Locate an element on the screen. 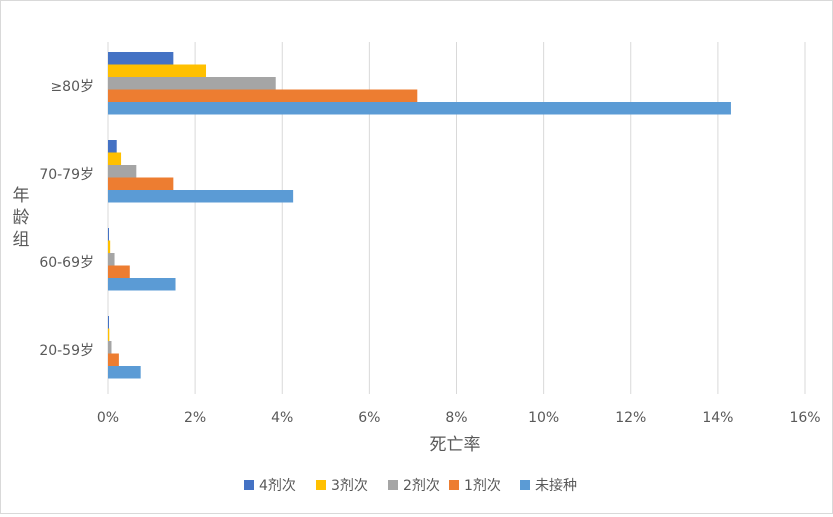 The image size is (833, 517). legend-label: 1剂次 is located at coordinates (482, 486).